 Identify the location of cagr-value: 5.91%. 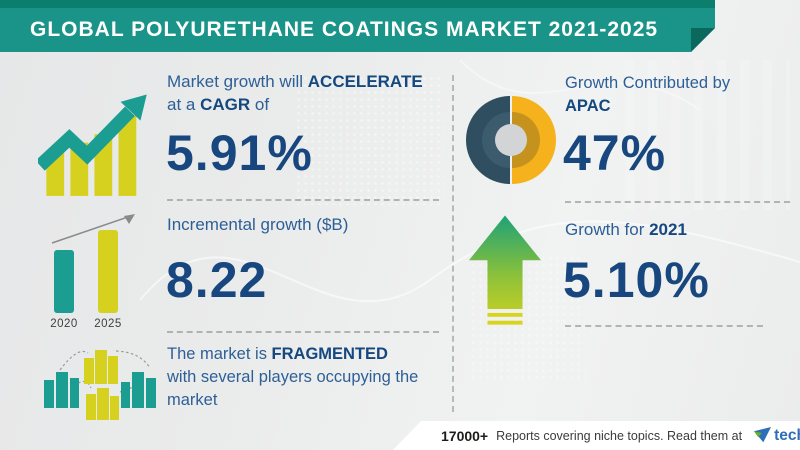
(239, 153).